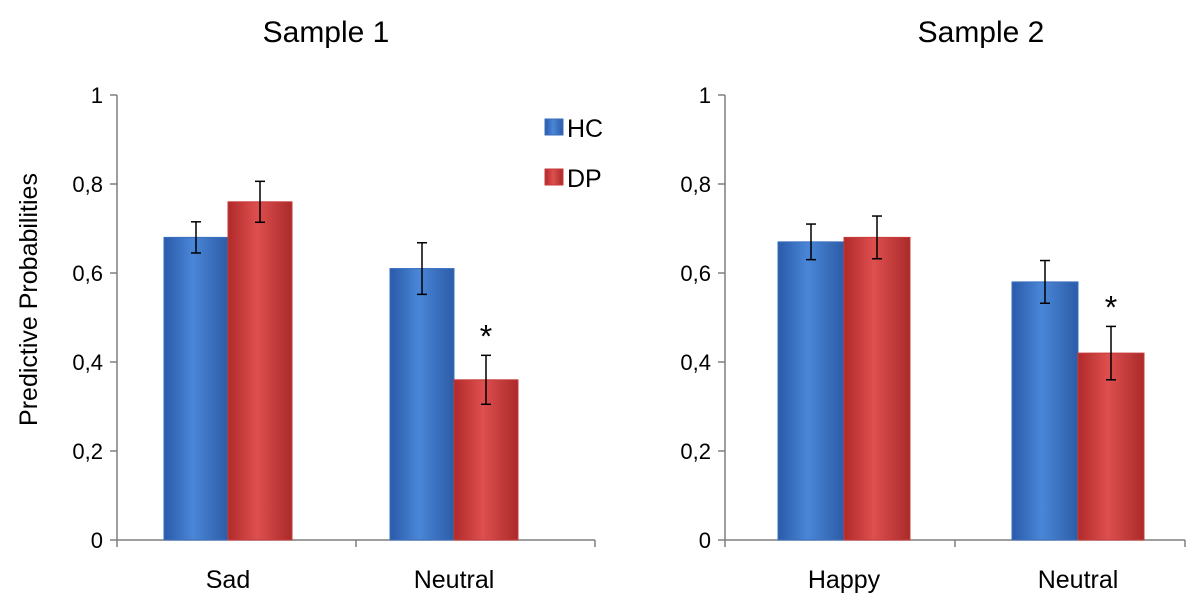 The image size is (1187, 597). I want to click on x-tick-label: Sad, so click(228, 580).